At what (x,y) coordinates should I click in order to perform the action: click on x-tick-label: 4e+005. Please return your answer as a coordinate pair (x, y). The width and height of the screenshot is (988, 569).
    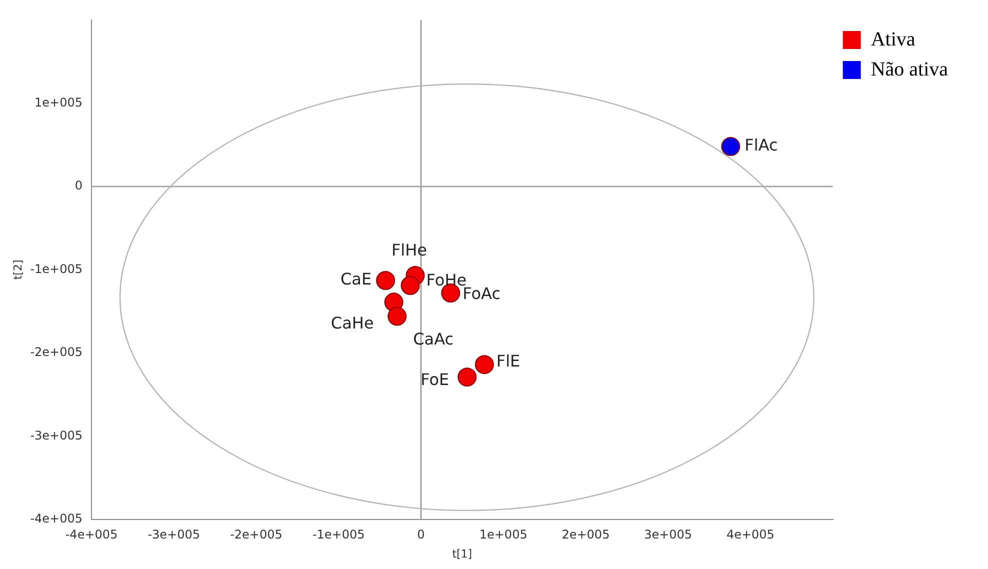
    Looking at the image, I should click on (750, 535).